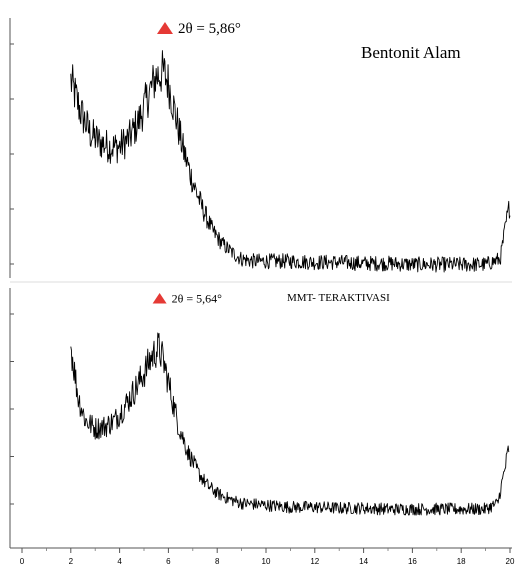 This screenshot has height=572, width=519. Describe the element at coordinates (209, 29) in the screenshot. I see `top-peak-label: 2θ = 5,86°` at that location.